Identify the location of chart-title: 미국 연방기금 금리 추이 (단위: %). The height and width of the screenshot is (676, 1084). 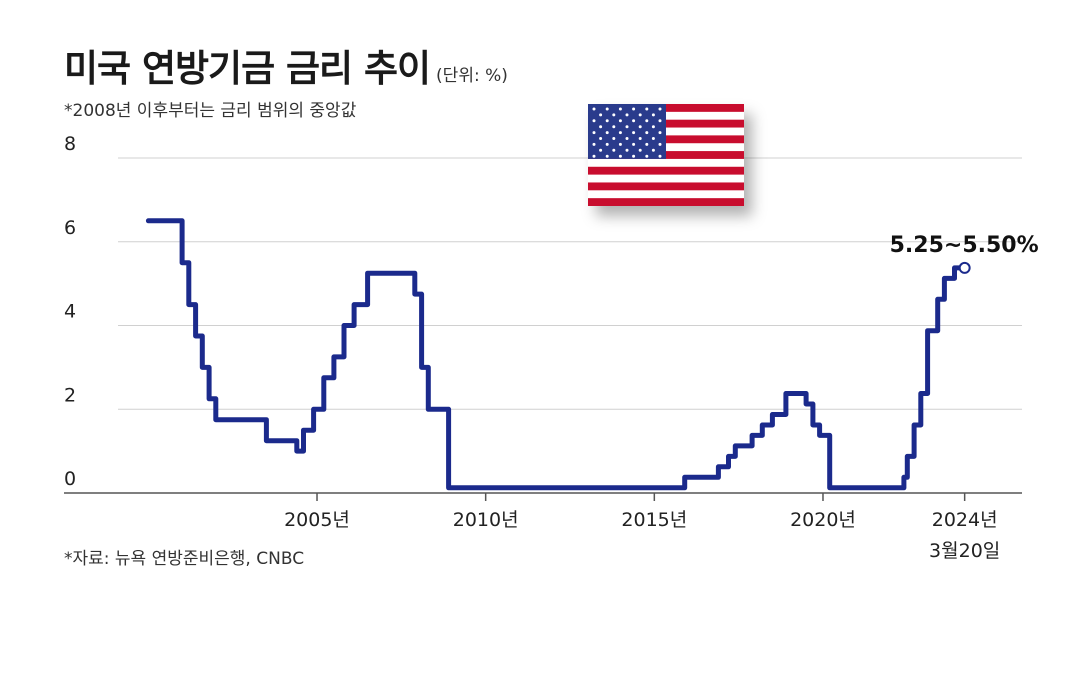
(286, 65).